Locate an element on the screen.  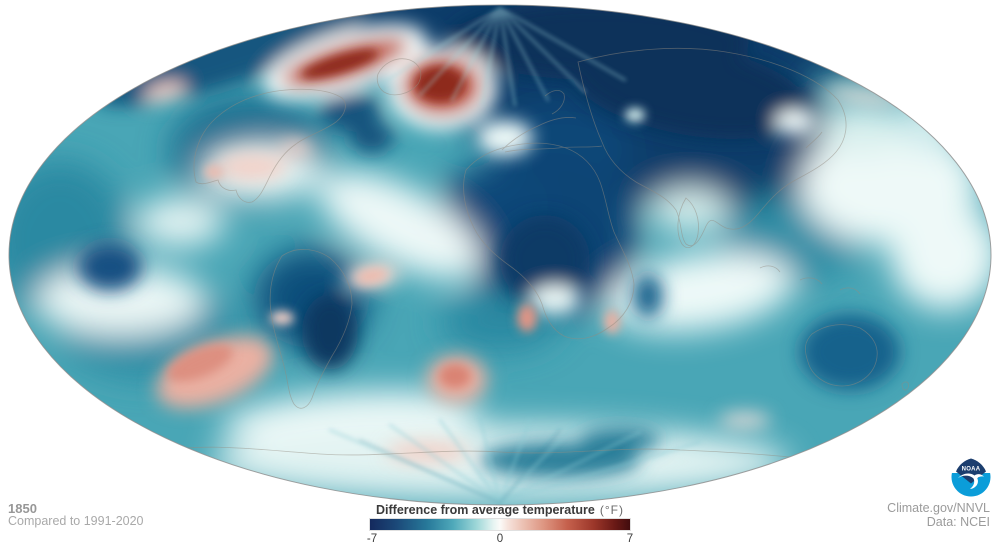
tick-max: 7 is located at coordinates (630, 539).